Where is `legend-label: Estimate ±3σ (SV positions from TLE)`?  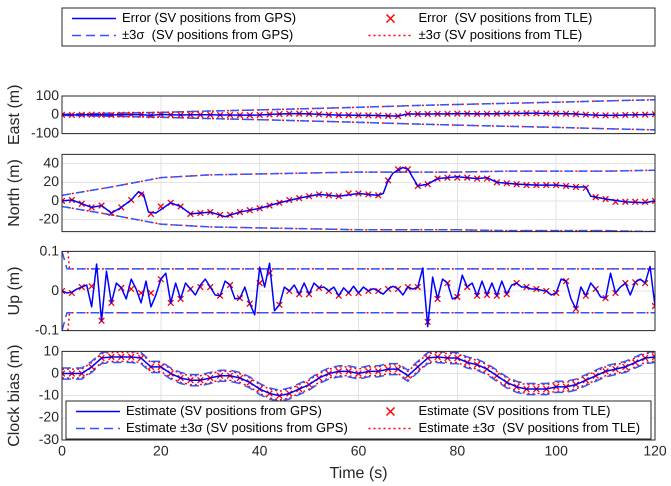 legend-label: Estimate ±3σ (SV positions from TLE) is located at coordinates (529, 428).